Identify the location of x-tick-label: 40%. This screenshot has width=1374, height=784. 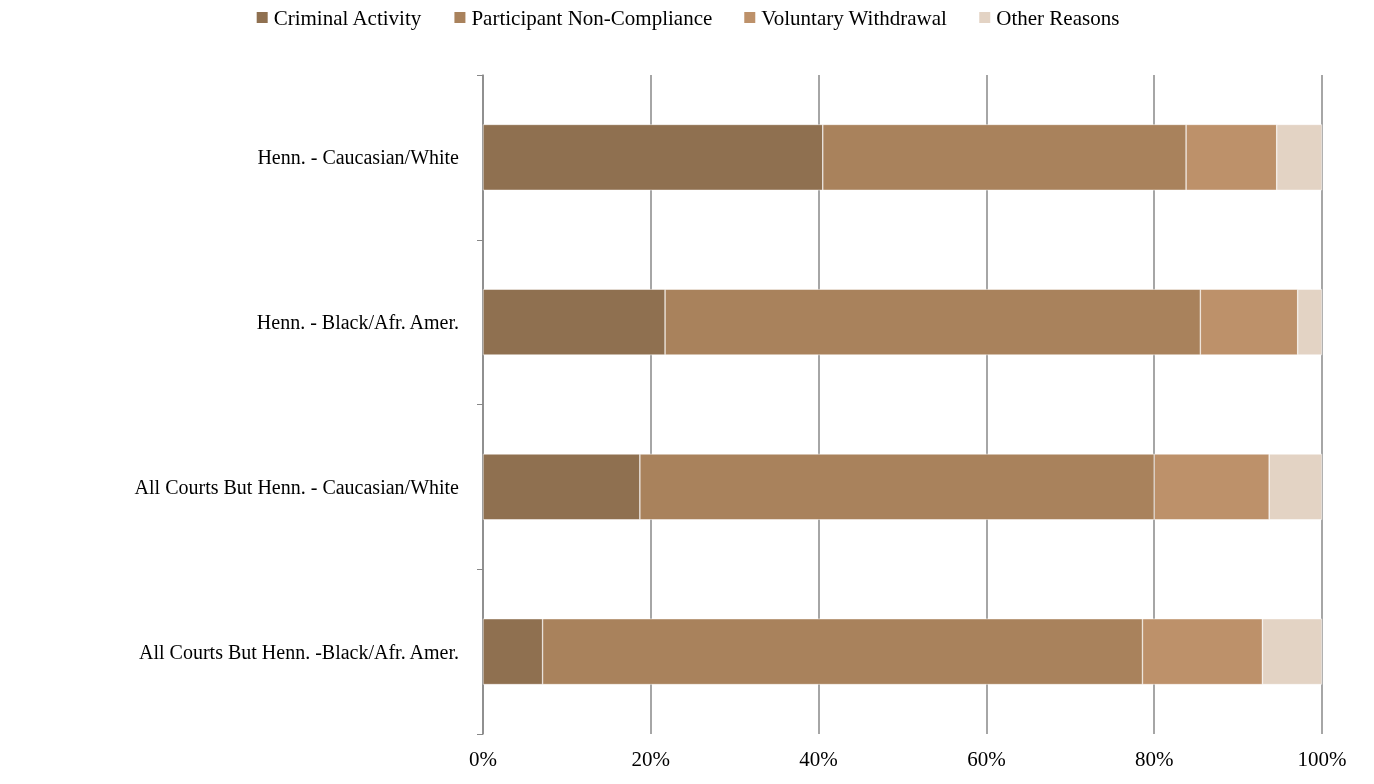
(818, 758).